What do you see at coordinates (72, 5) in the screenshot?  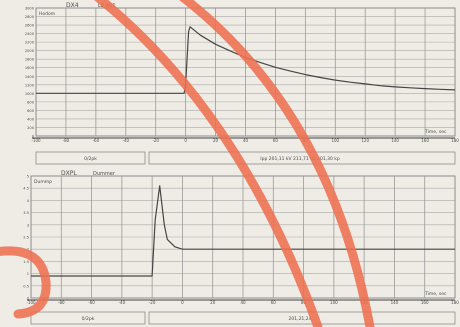 I see `chart-title: DX4` at bounding box center [72, 5].